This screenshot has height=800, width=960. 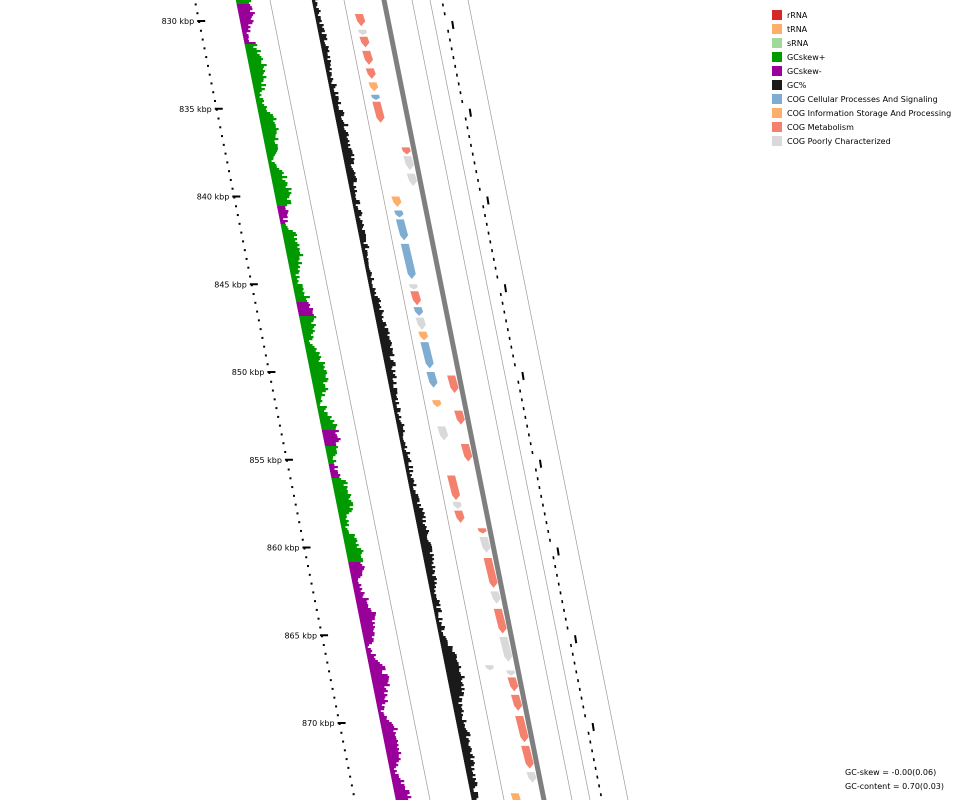 I want to click on legend-label: sRNA, so click(x=798, y=43).